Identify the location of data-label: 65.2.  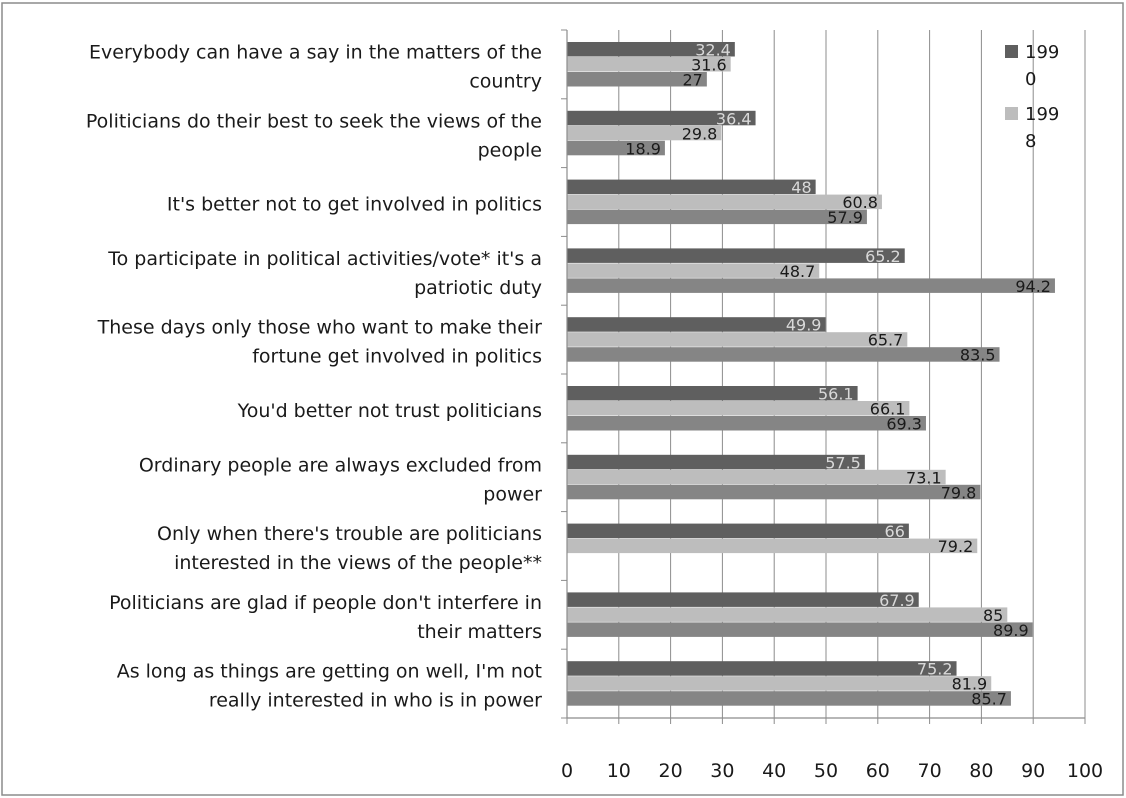
(883, 256).